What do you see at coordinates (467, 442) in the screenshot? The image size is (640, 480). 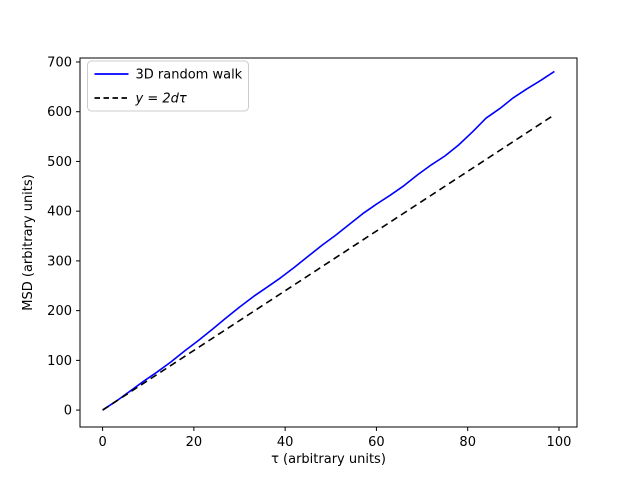 I see `x-axis-tick-label: 80` at bounding box center [467, 442].